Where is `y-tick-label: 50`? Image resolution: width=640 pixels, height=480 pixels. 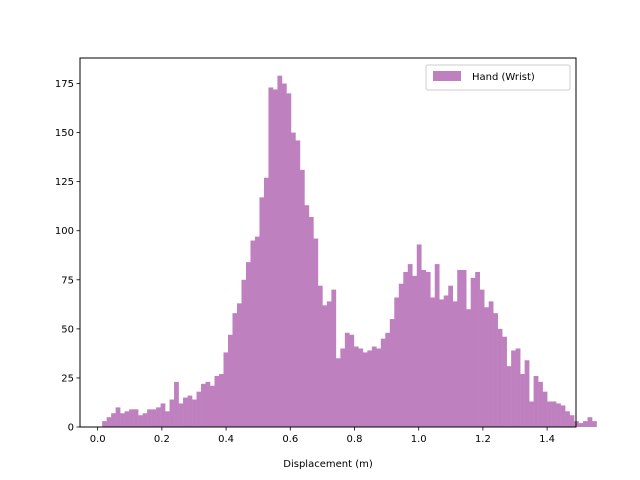 y-tick-label: 50 is located at coordinates (67, 329).